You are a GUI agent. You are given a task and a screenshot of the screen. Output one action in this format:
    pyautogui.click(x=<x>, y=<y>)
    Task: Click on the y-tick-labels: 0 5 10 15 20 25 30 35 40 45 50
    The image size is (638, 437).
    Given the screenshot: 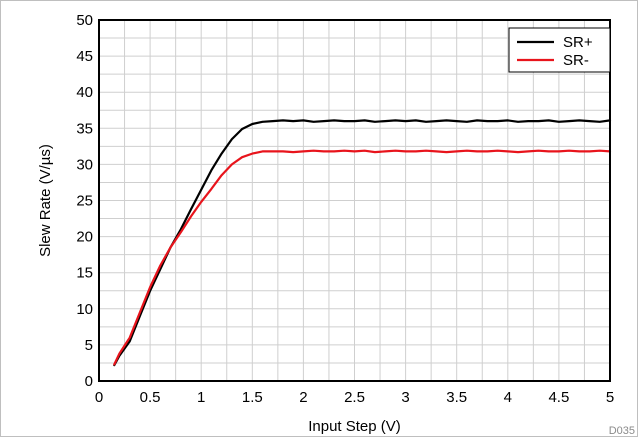 What is the action you would take?
    pyautogui.click(x=84, y=201)
    